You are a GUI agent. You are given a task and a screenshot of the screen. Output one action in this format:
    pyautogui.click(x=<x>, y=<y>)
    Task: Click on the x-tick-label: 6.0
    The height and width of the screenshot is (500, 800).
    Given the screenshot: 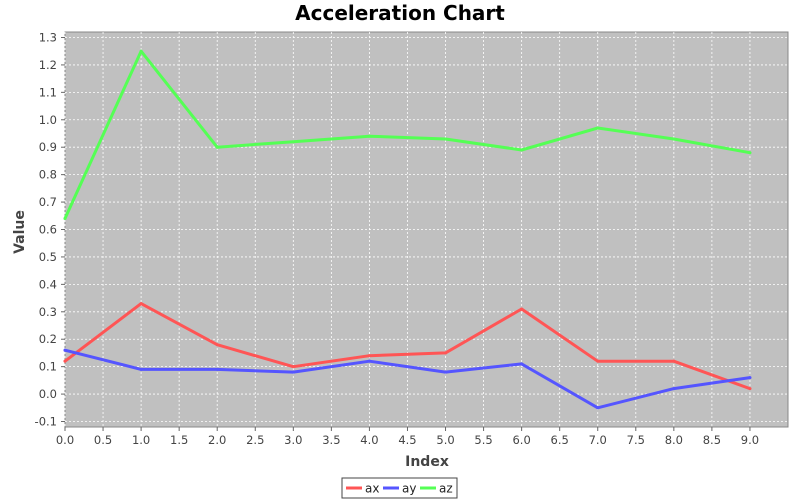 What is the action you would take?
    pyautogui.click(x=521, y=440)
    